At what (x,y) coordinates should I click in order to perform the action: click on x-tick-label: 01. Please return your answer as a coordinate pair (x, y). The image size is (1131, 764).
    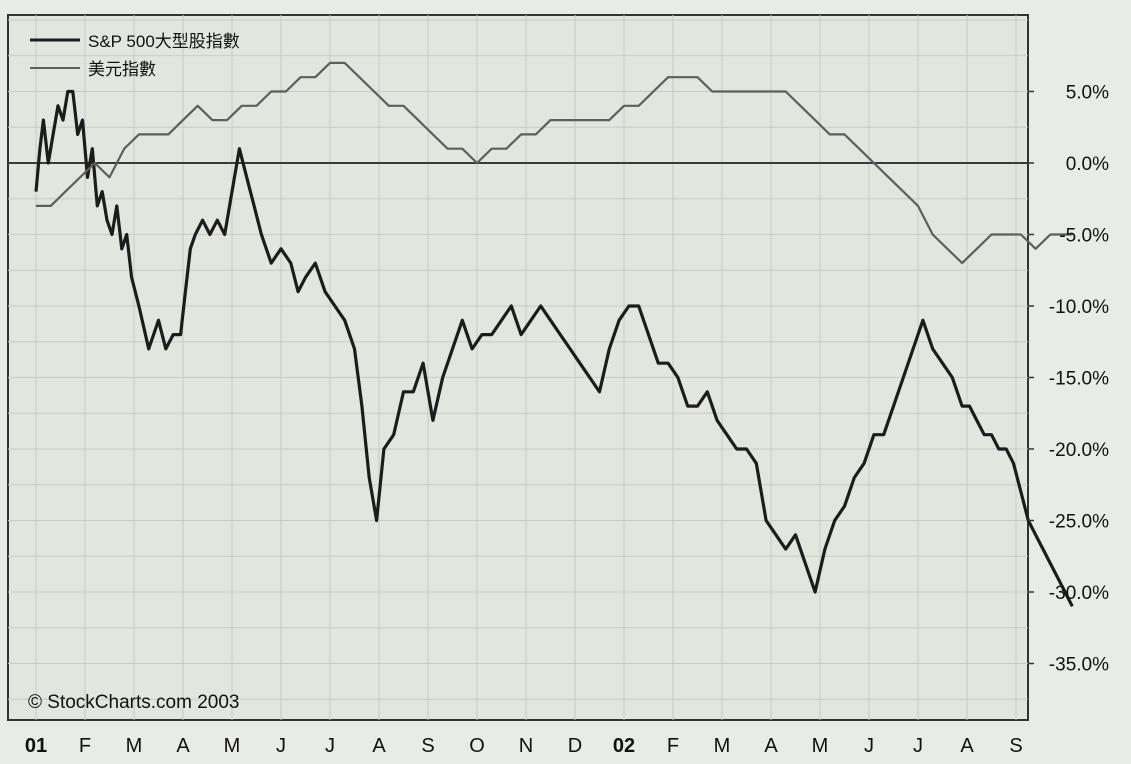
    Looking at the image, I should click on (36, 746).